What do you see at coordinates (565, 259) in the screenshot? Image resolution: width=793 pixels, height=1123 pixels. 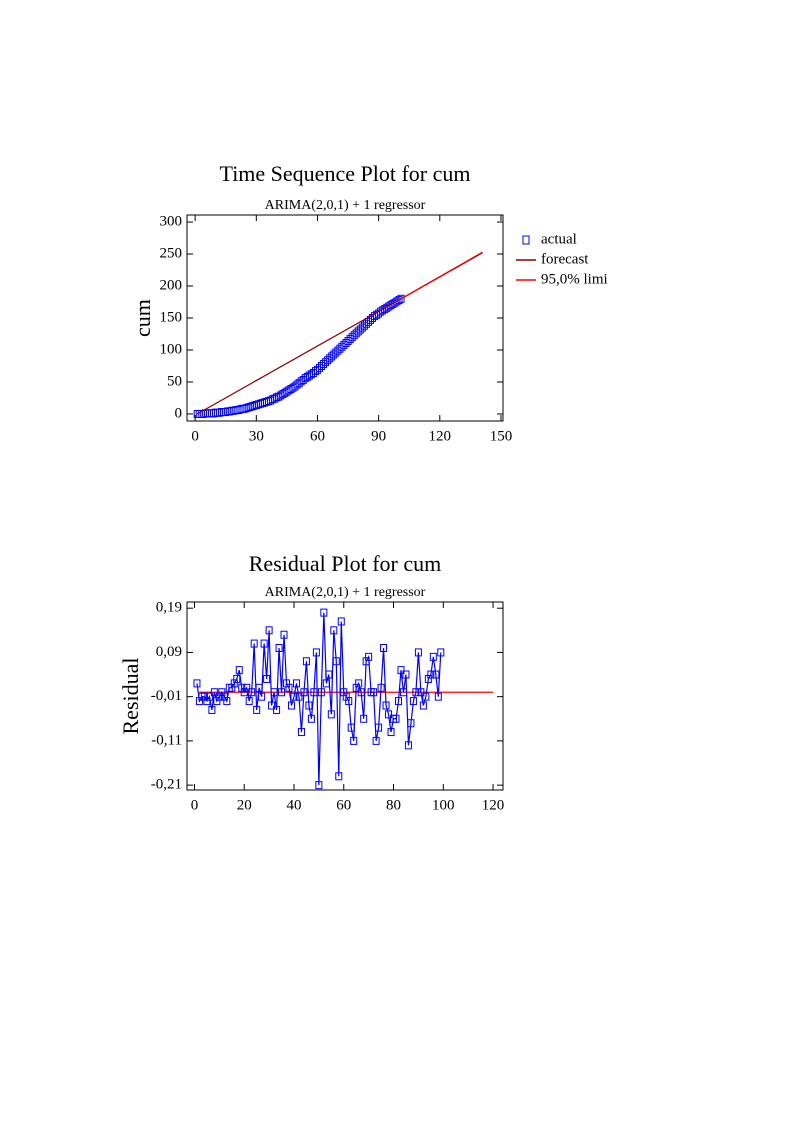 I see `legend-label: forecast` at bounding box center [565, 259].